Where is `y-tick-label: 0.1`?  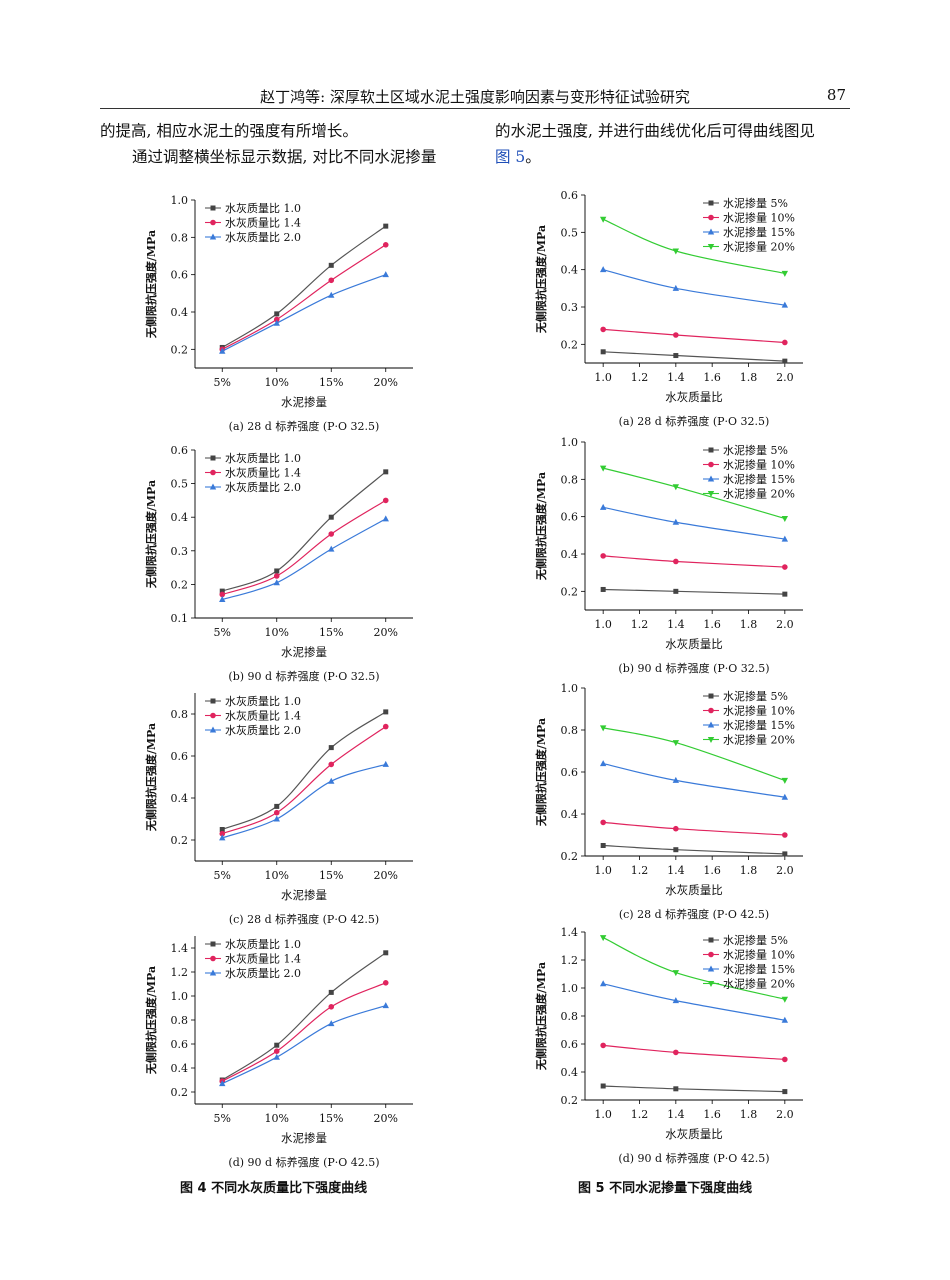
y-tick-label: 0.1 is located at coordinates (180, 618).